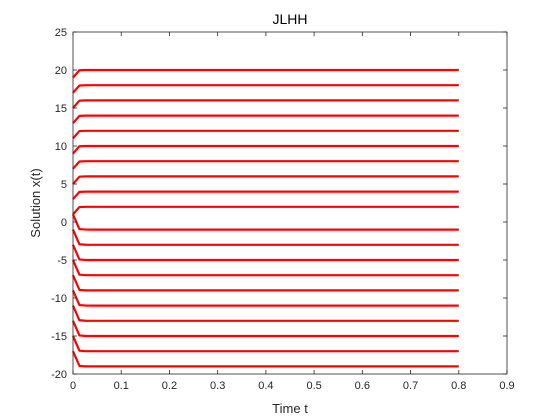  Describe the element at coordinates (59, 375) in the screenshot. I see `y-tick-label: -20` at that location.